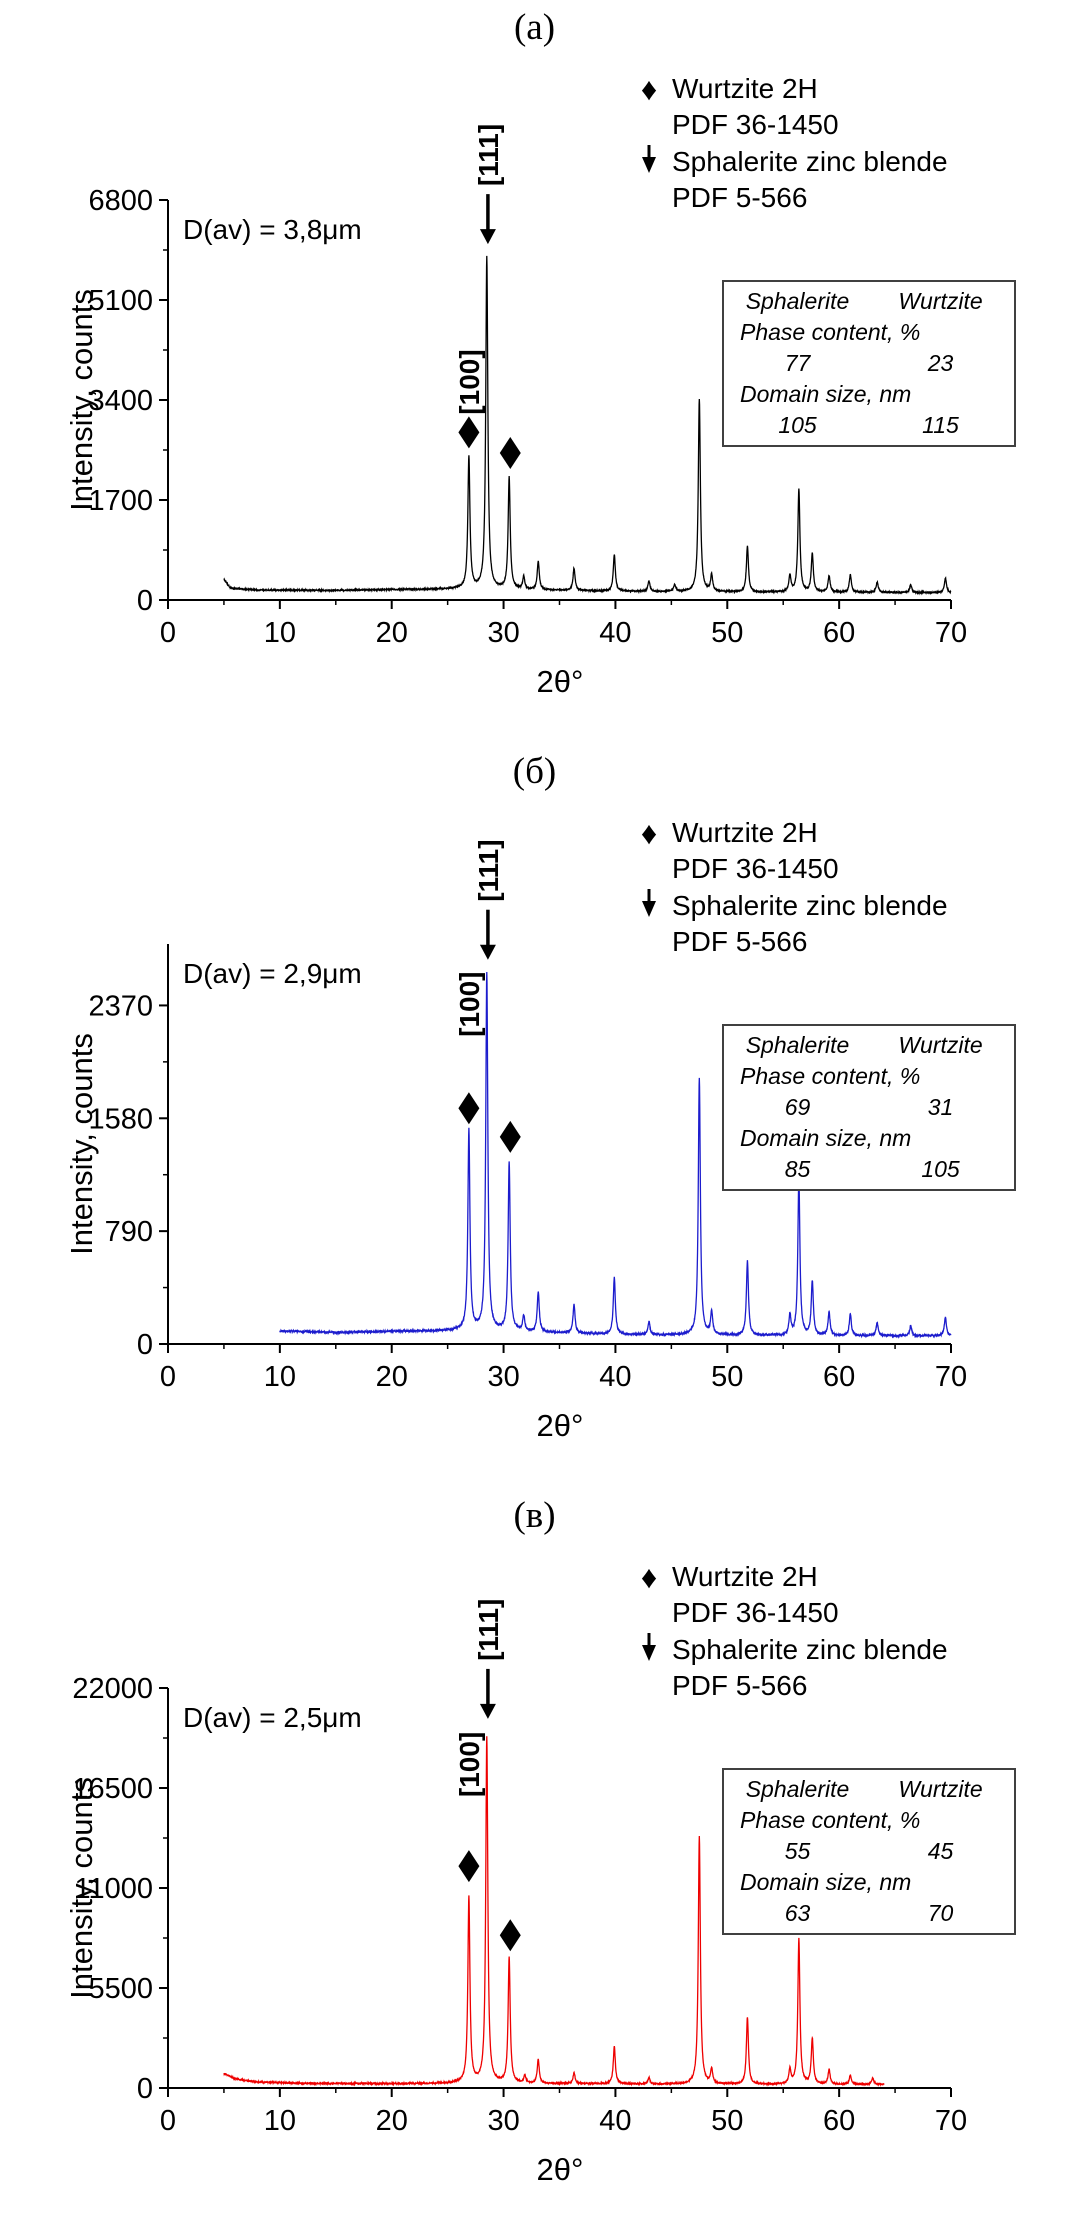 Image resolution: width=1069 pixels, height=2234 pixels. I want to click on phase-content-wurtzite: 23, so click(940, 363).